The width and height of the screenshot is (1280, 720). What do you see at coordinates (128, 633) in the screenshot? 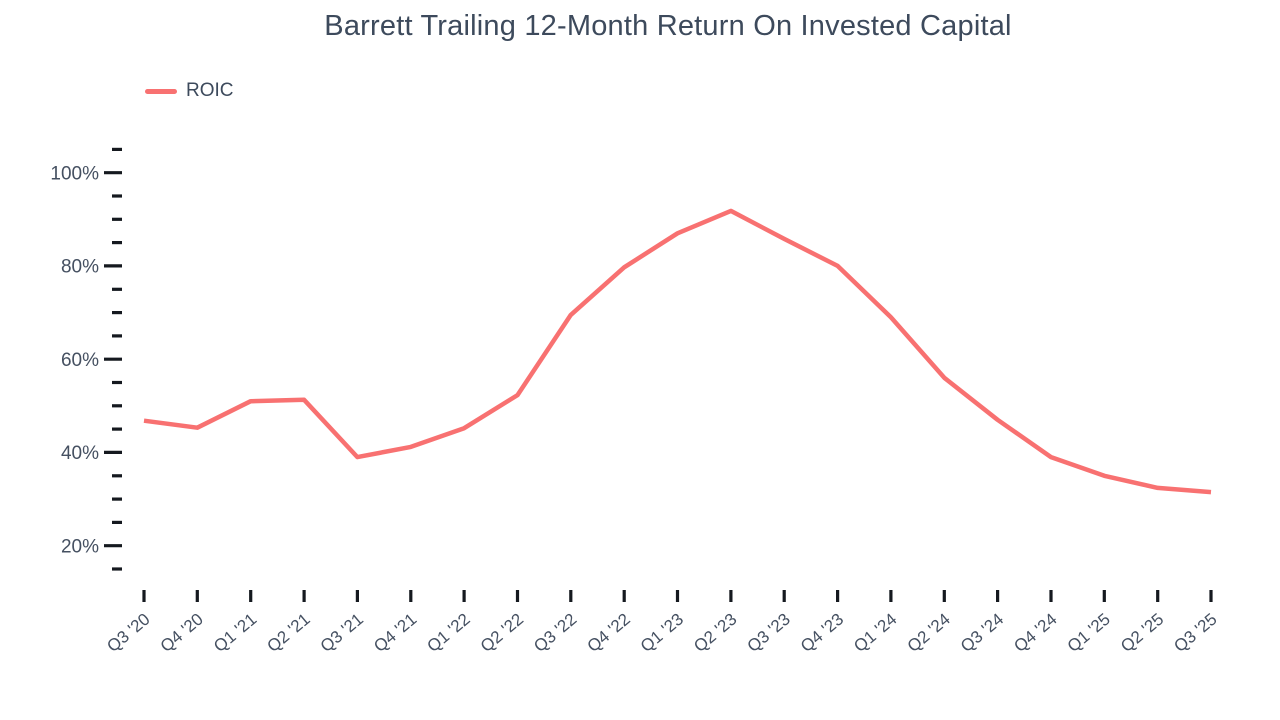
I see `x-tick-label: Q3 '20` at bounding box center [128, 633].